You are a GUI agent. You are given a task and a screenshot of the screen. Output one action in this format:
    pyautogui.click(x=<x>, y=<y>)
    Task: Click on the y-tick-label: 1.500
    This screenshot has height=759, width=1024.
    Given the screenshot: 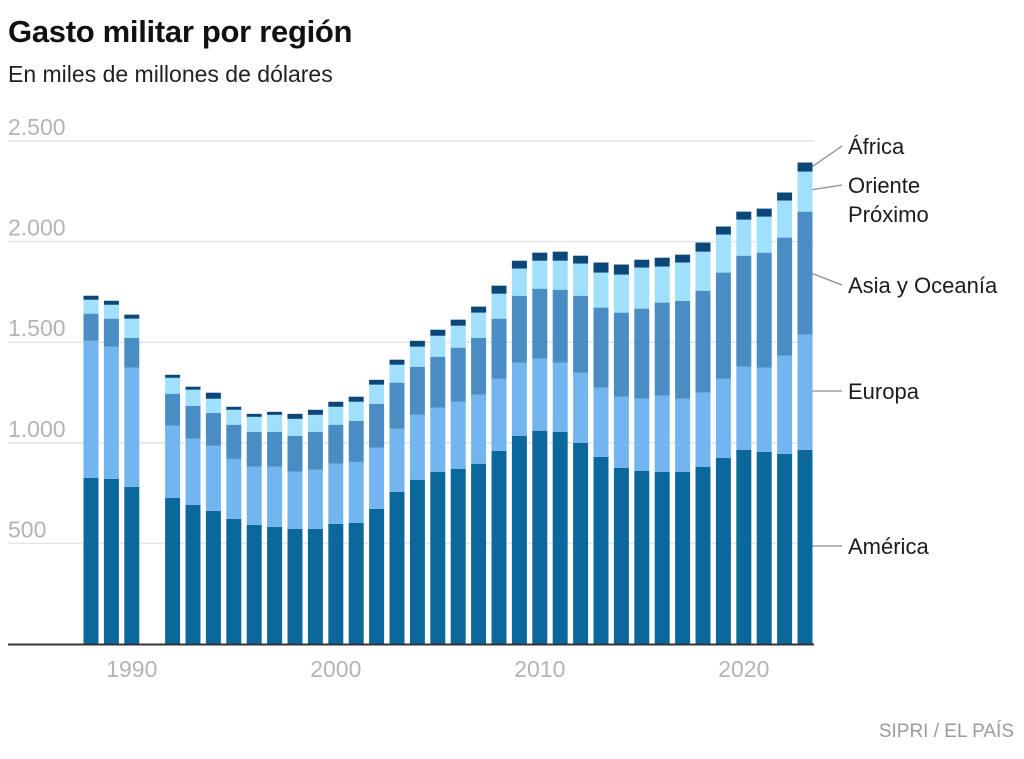 What is the action you would take?
    pyautogui.click(x=37, y=328)
    